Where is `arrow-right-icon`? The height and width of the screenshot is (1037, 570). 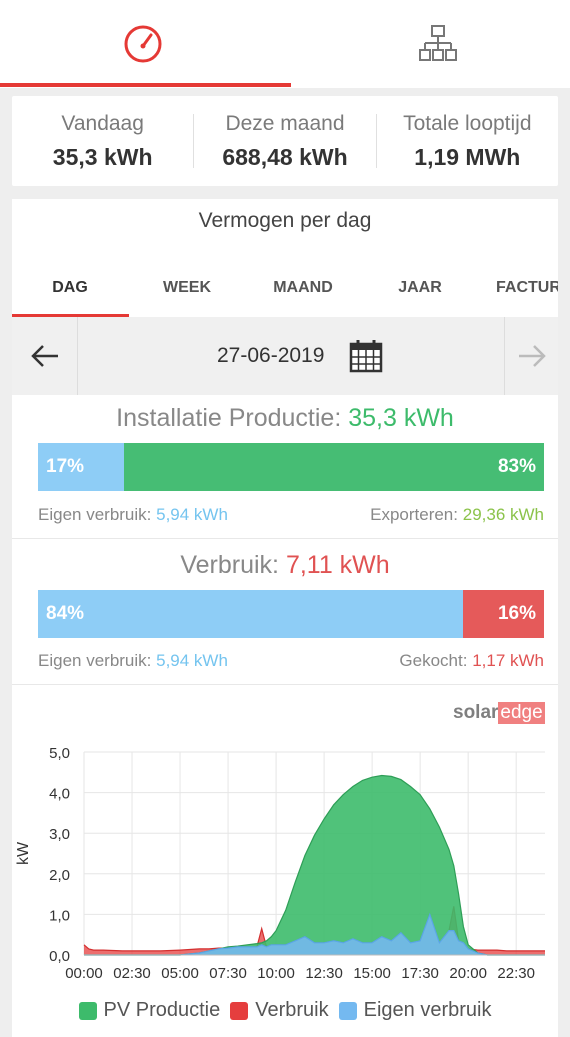 arrow-right-icon is located at coordinates (532, 356).